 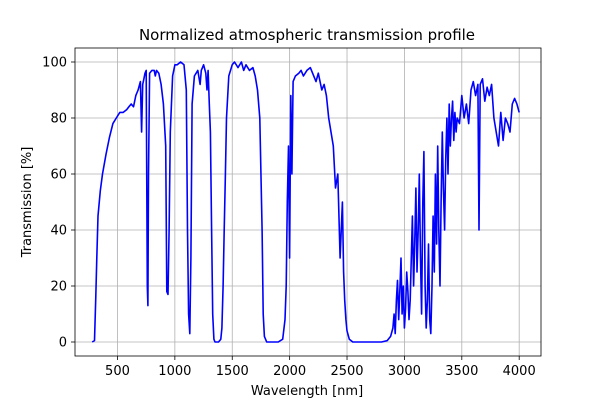 I want to click on y-tick-label: 20, so click(x=58, y=287).